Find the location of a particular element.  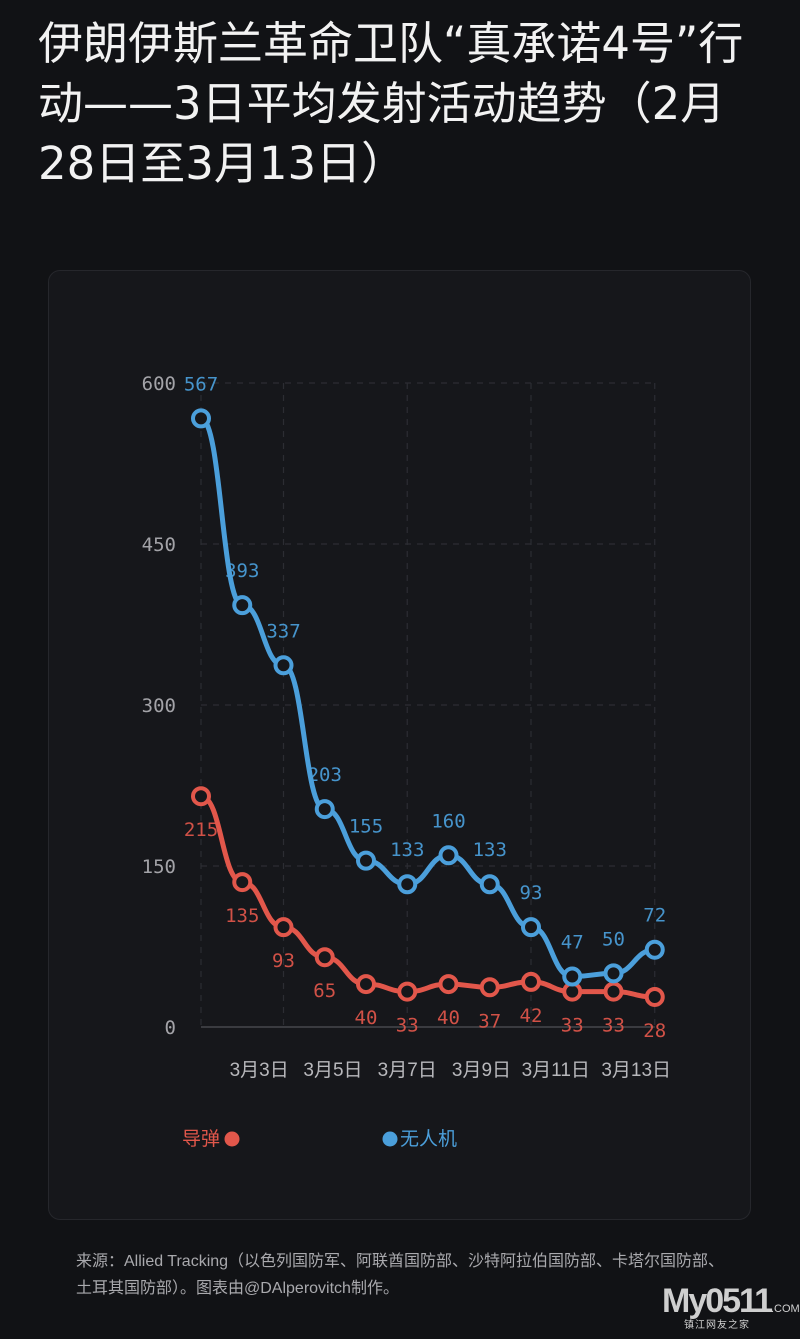

data-label: 28 is located at coordinates (654, 1031).